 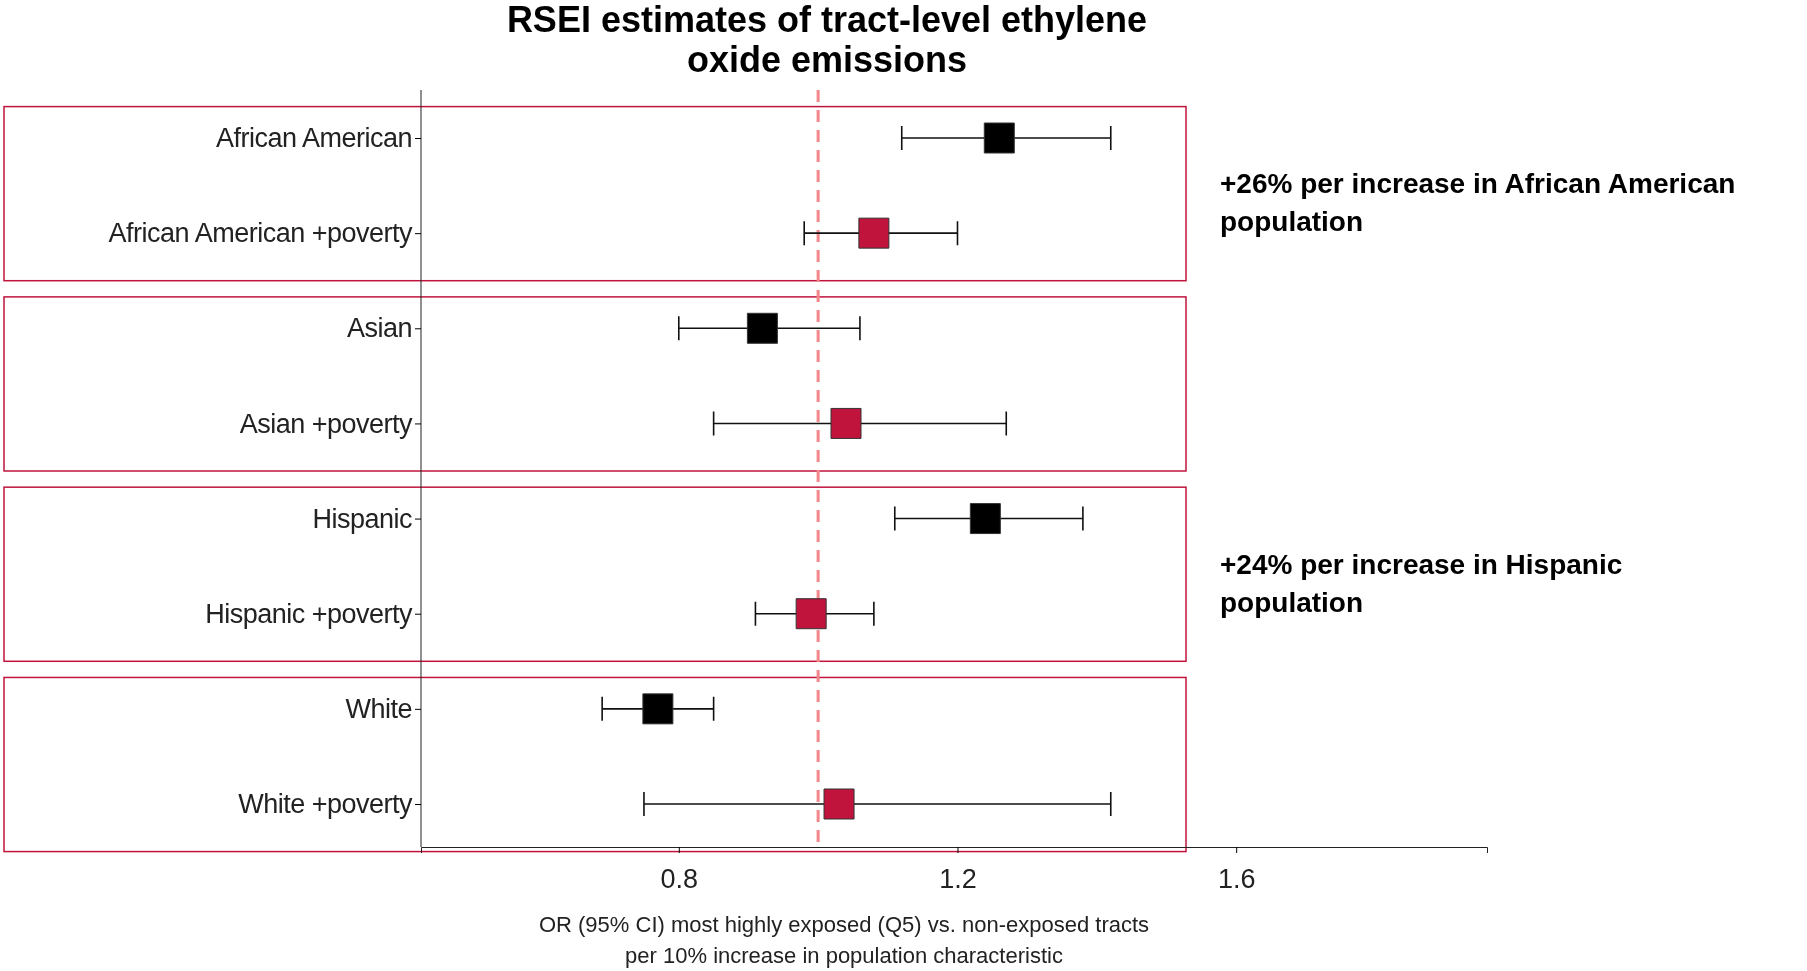 I want to click on y-tick-label: African American, so click(x=313, y=138).